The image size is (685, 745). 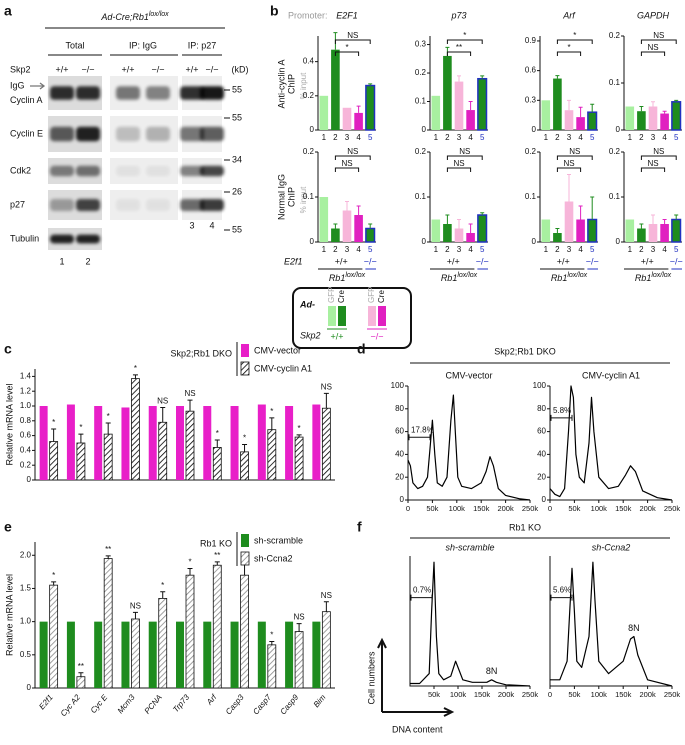 I want to click on legend-label: CMV-vector, so click(x=277, y=350).